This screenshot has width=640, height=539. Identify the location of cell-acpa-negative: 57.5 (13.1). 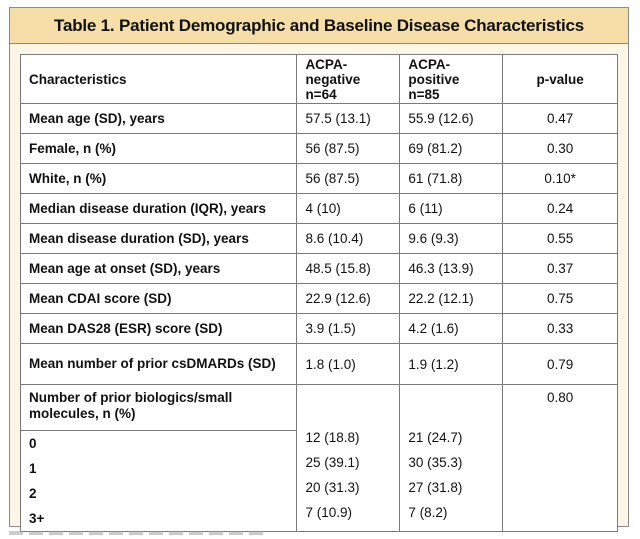
(348, 118).